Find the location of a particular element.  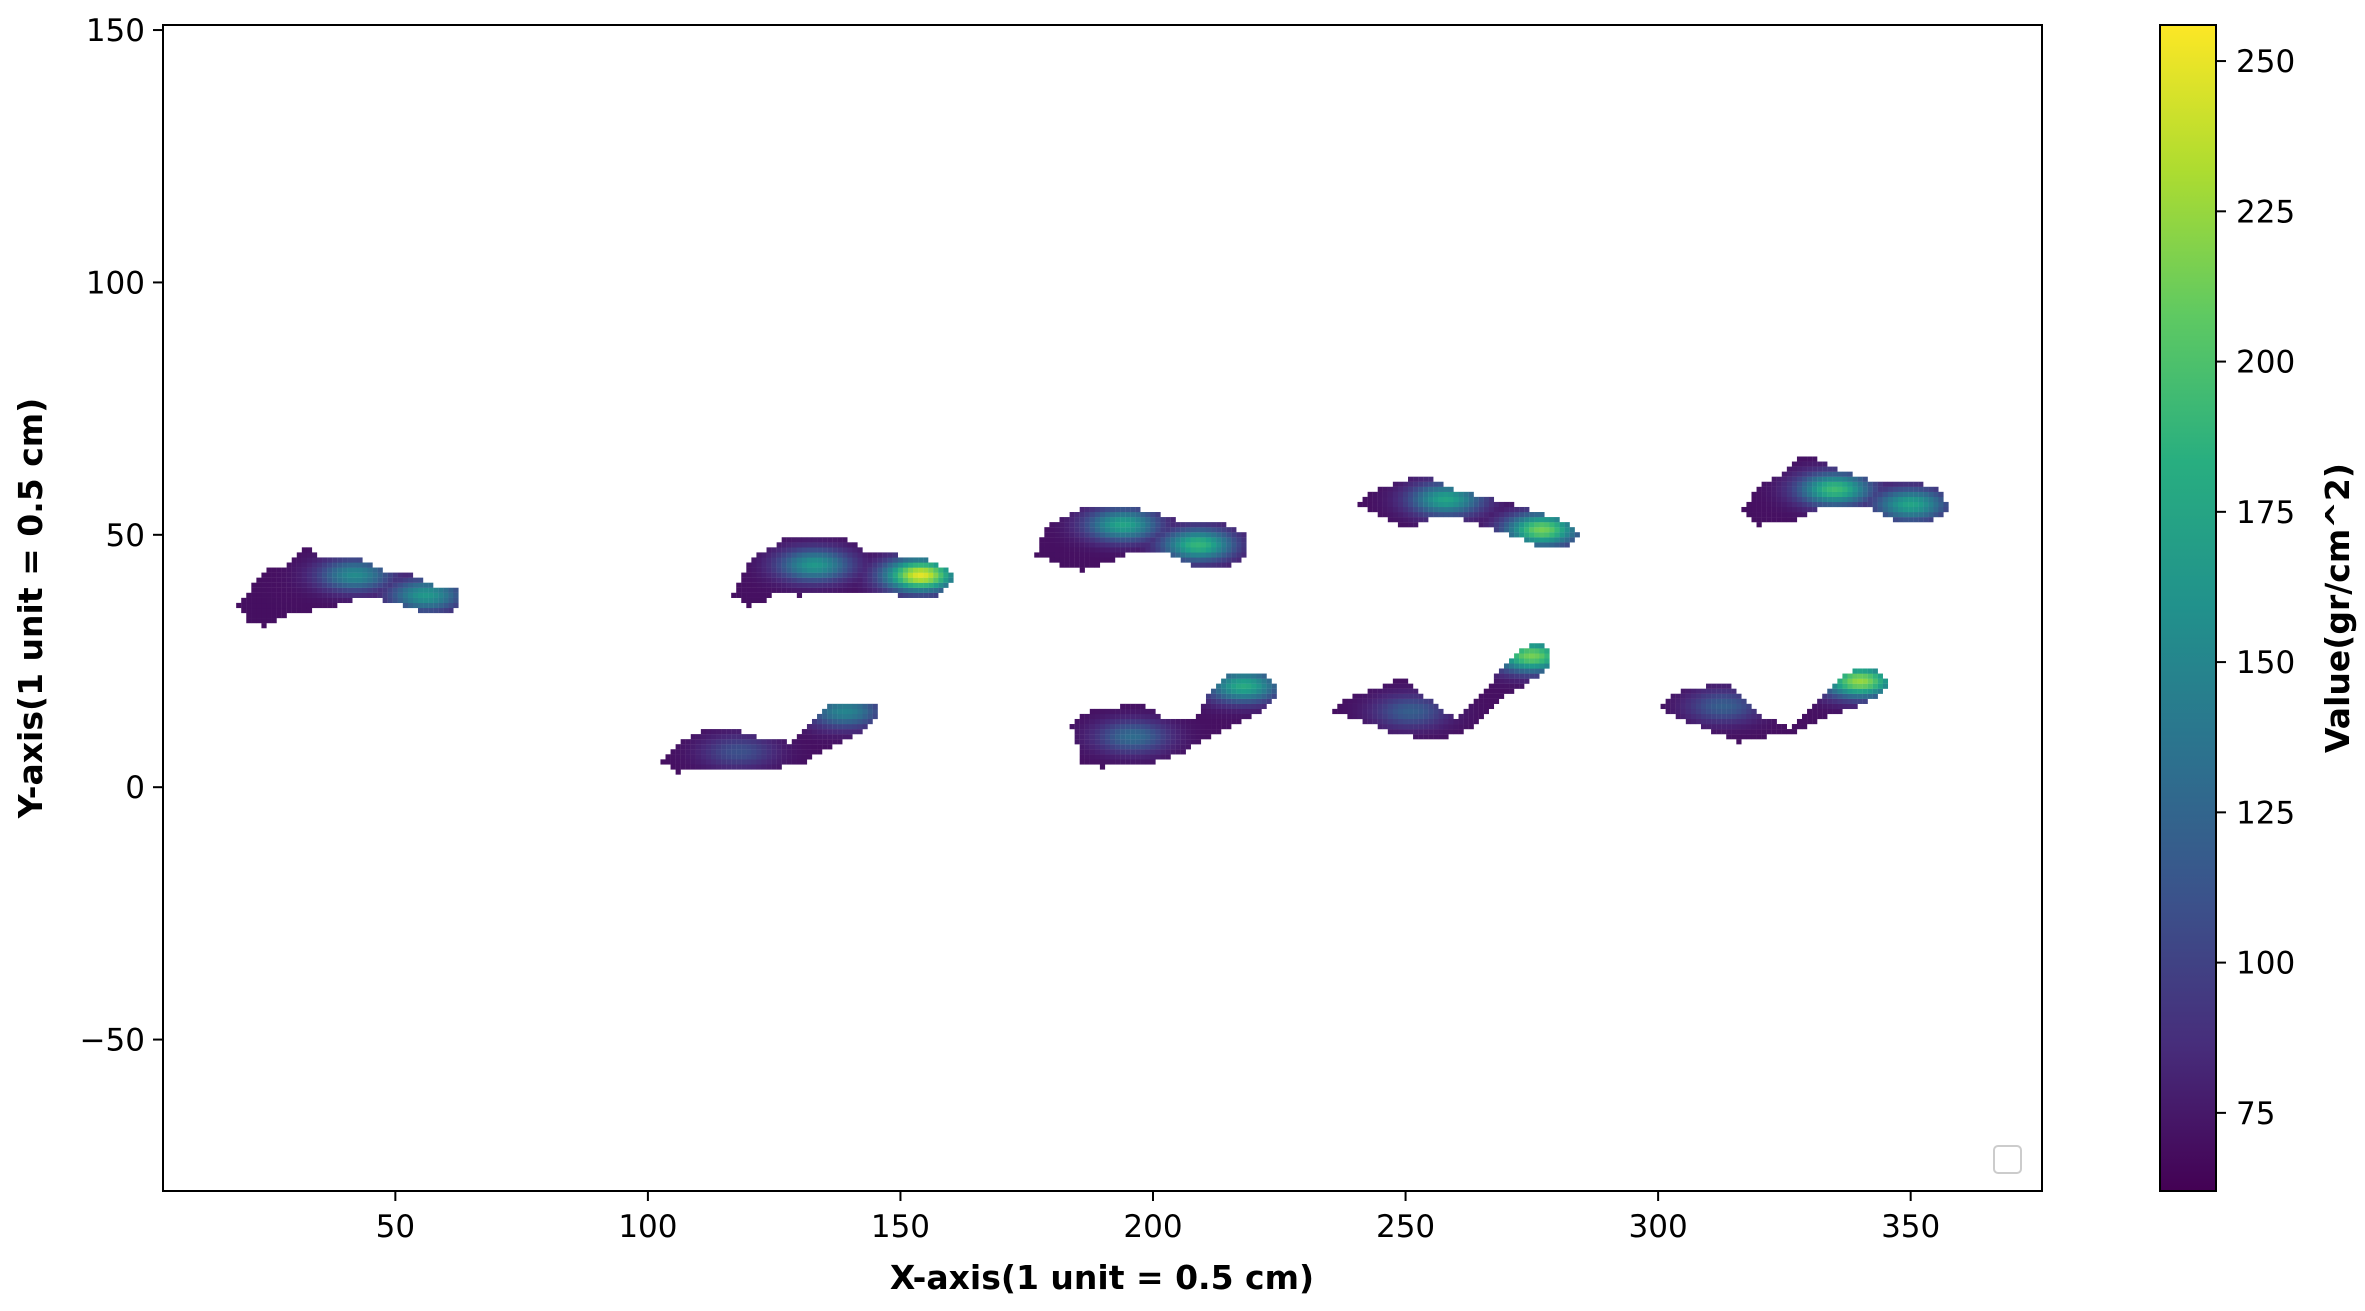

x-tick-label: 50 is located at coordinates (395, 1227).